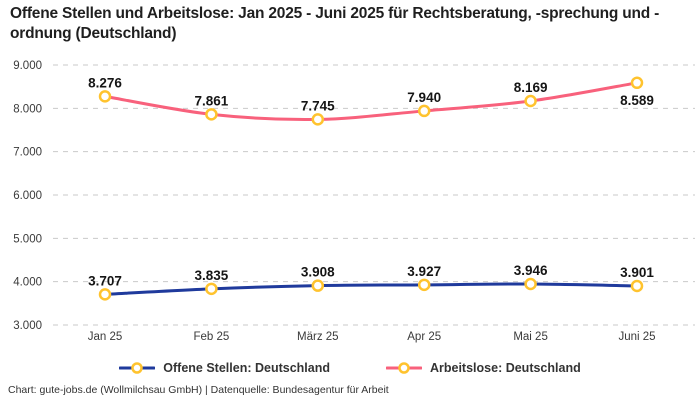 This screenshot has height=400, width=700. What do you see at coordinates (212, 275) in the screenshot?
I see `data-point-label: 3.835` at bounding box center [212, 275].